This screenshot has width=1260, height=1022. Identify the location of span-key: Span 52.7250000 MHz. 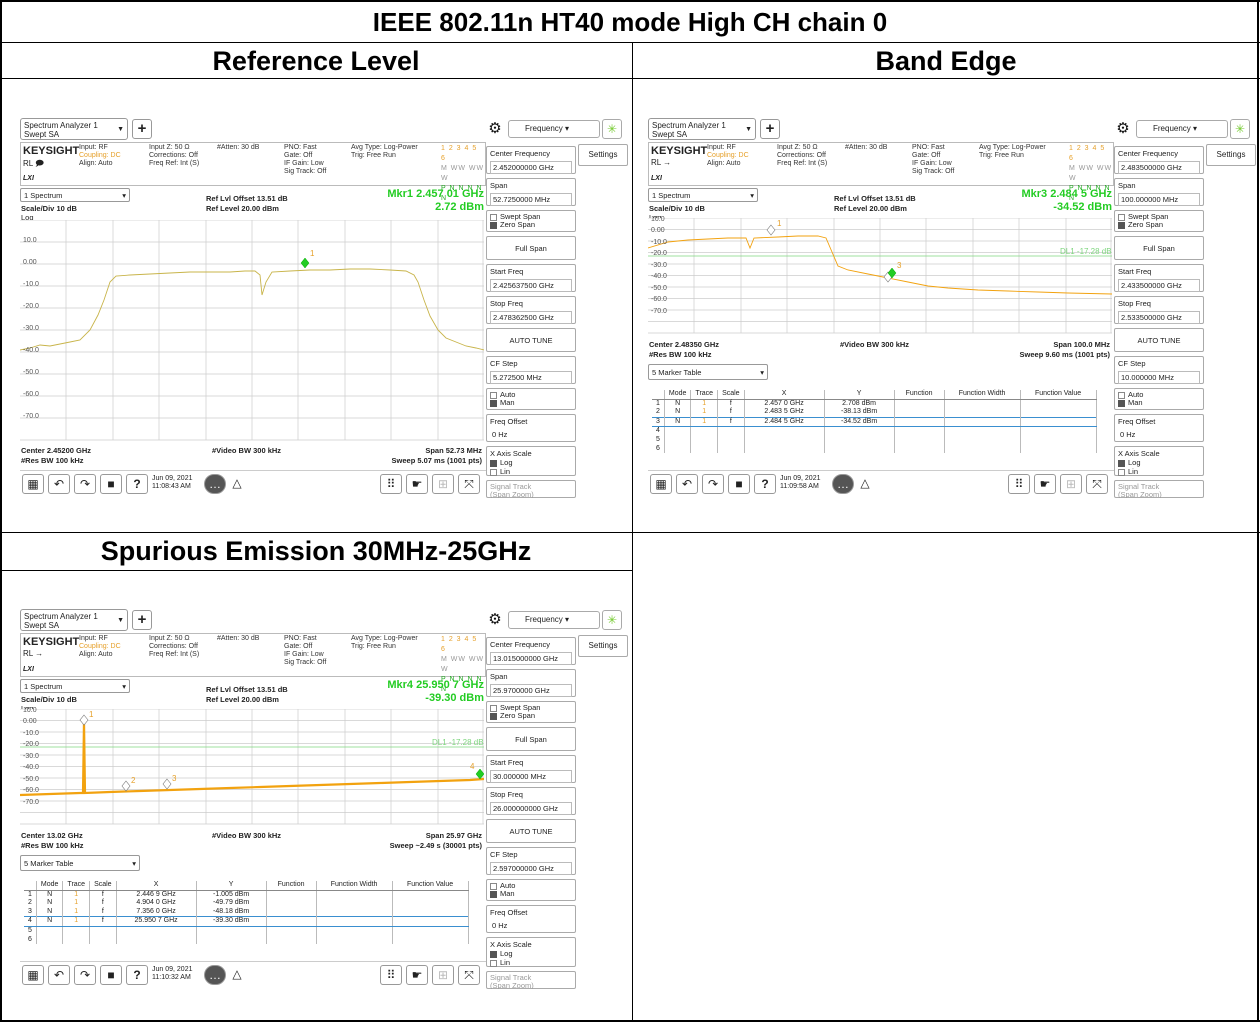
(531, 192).